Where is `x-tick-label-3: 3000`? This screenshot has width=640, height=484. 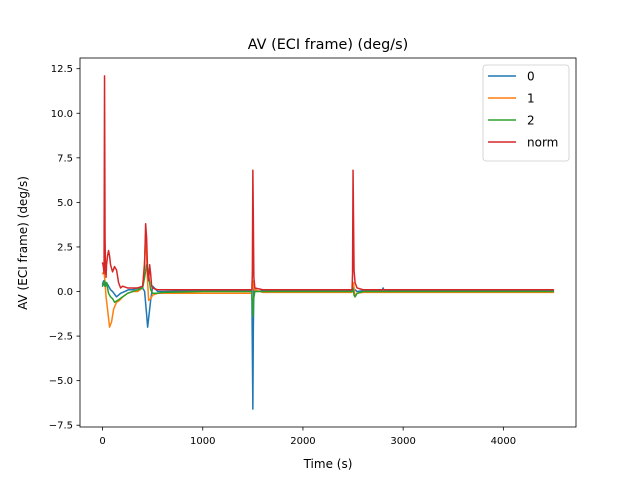 x-tick-label-3: 3000 is located at coordinates (402, 441).